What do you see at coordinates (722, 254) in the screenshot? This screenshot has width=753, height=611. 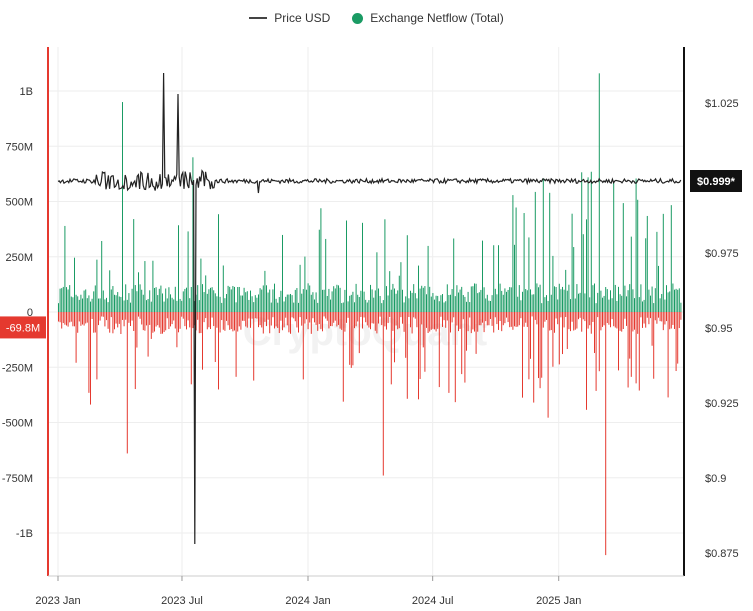 I see `y-right-tick-label: $0.975` at bounding box center [722, 254].